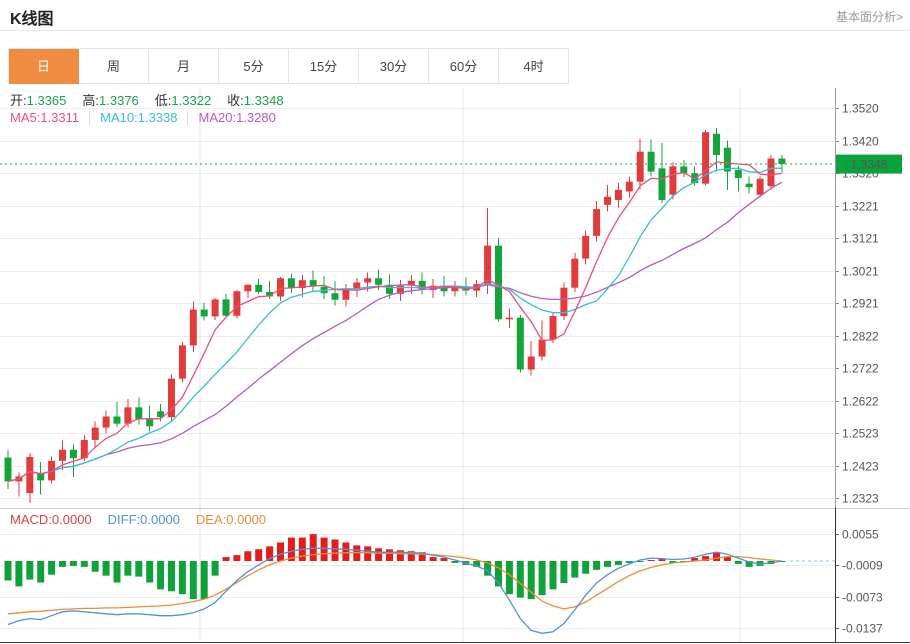  I want to click on fundamental-analysis-link: 基本面分析>, so click(869, 17).